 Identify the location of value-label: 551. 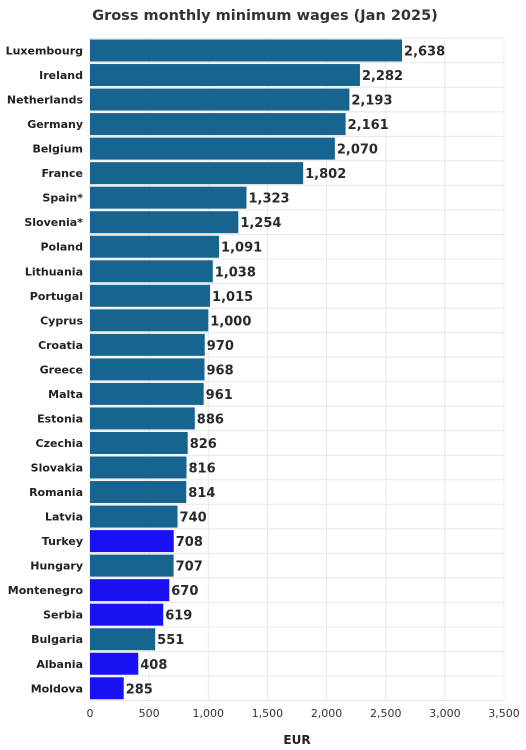
(170, 640).